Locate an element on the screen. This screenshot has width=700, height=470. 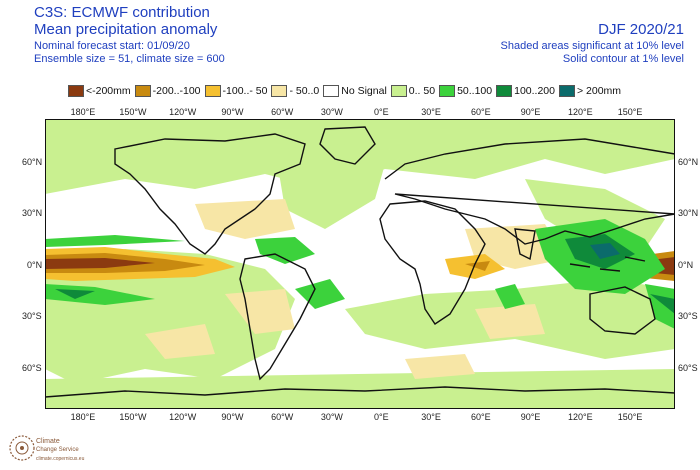
logo-line-2: Change Service is located at coordinates (57, 450).